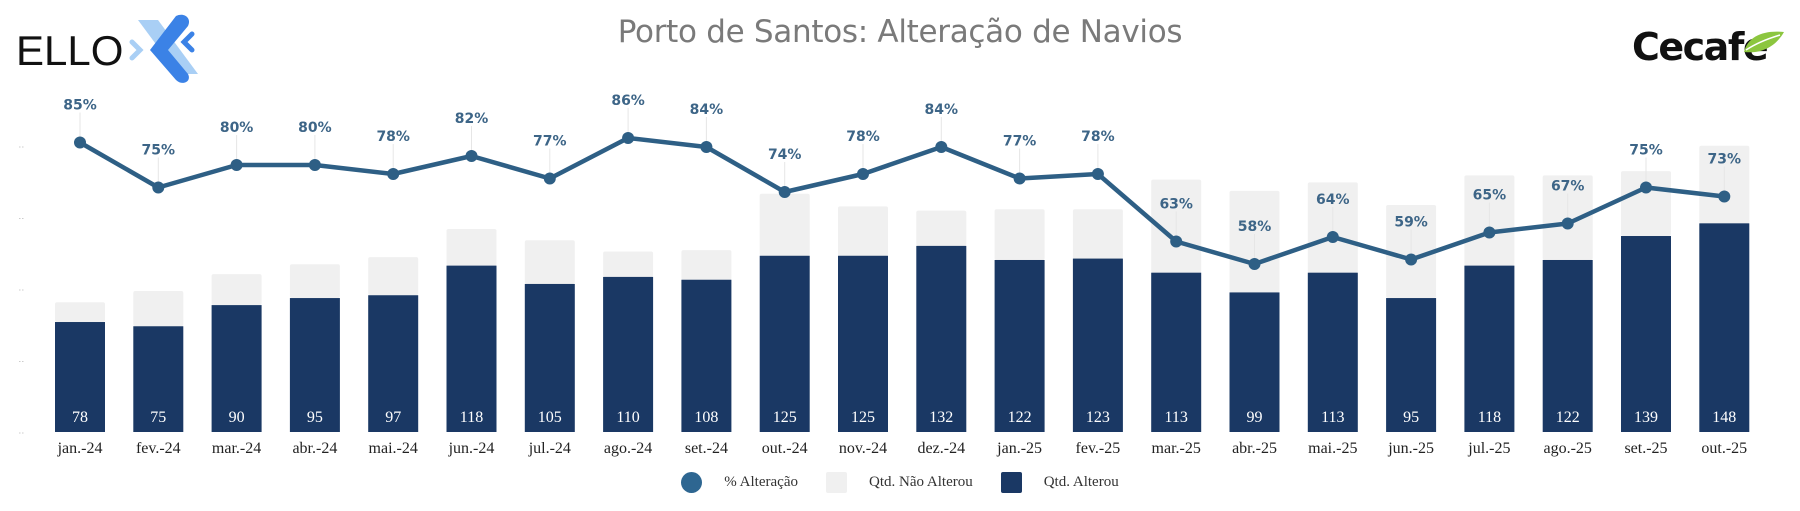 The image size is (1800, 511). I want to click on pct-data-label: 65%, so click(1490, 196).